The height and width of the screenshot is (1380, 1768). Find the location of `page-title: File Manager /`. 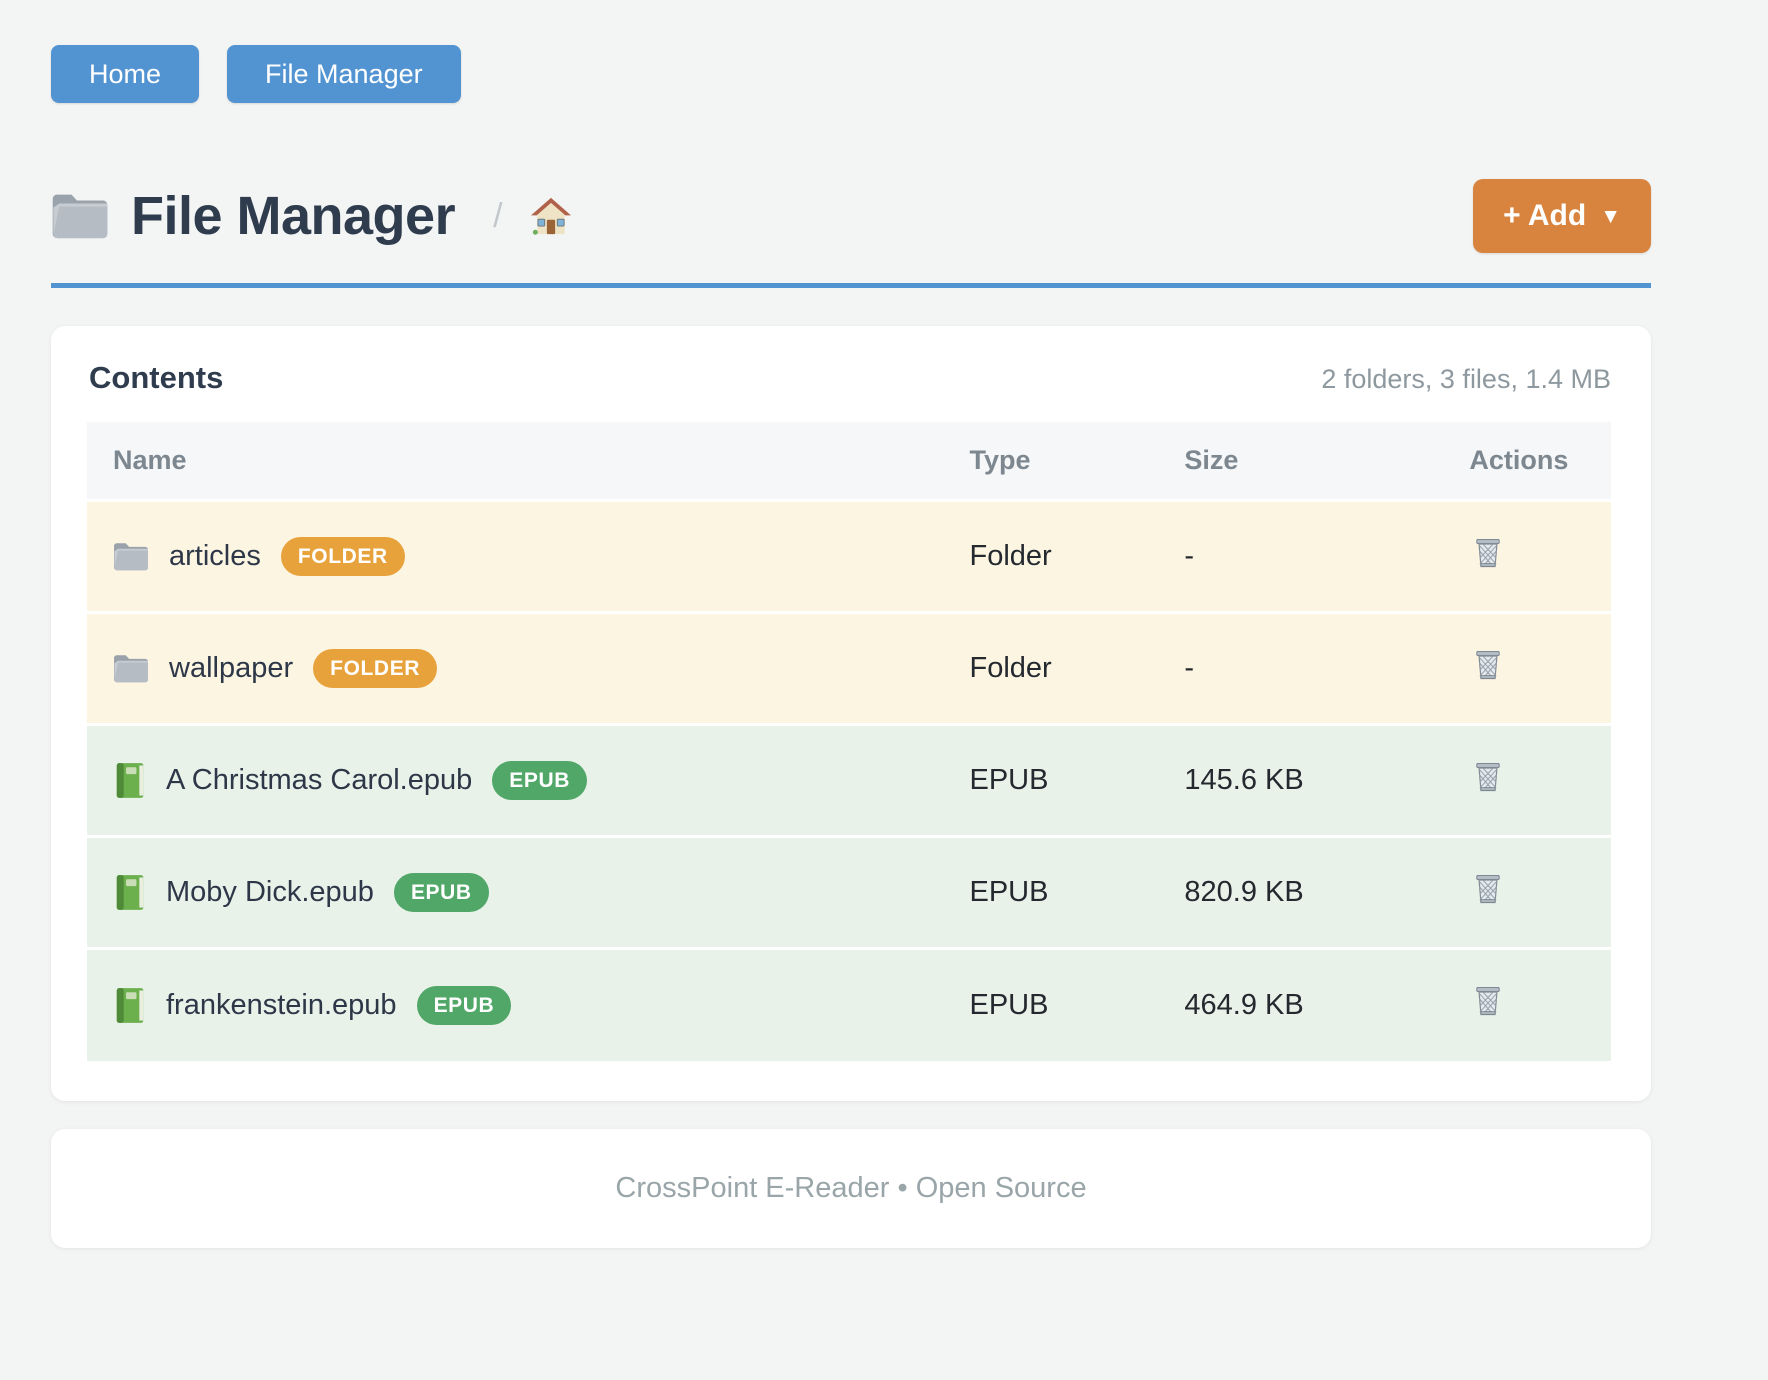

page-title: File Manager / is located at coordinates (311, 216).